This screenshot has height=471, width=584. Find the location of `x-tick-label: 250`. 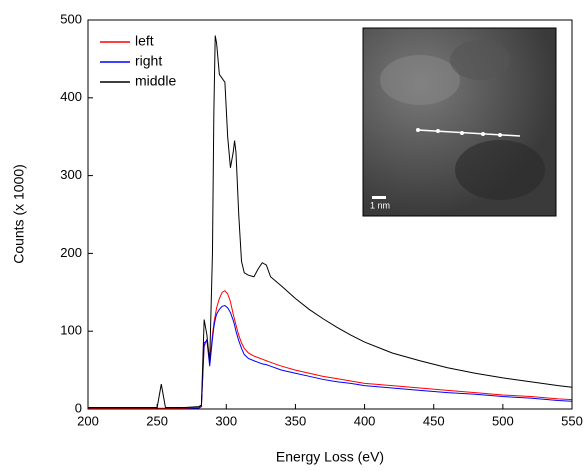

x-tick-label: 250 is located at coordinates (157, 420).